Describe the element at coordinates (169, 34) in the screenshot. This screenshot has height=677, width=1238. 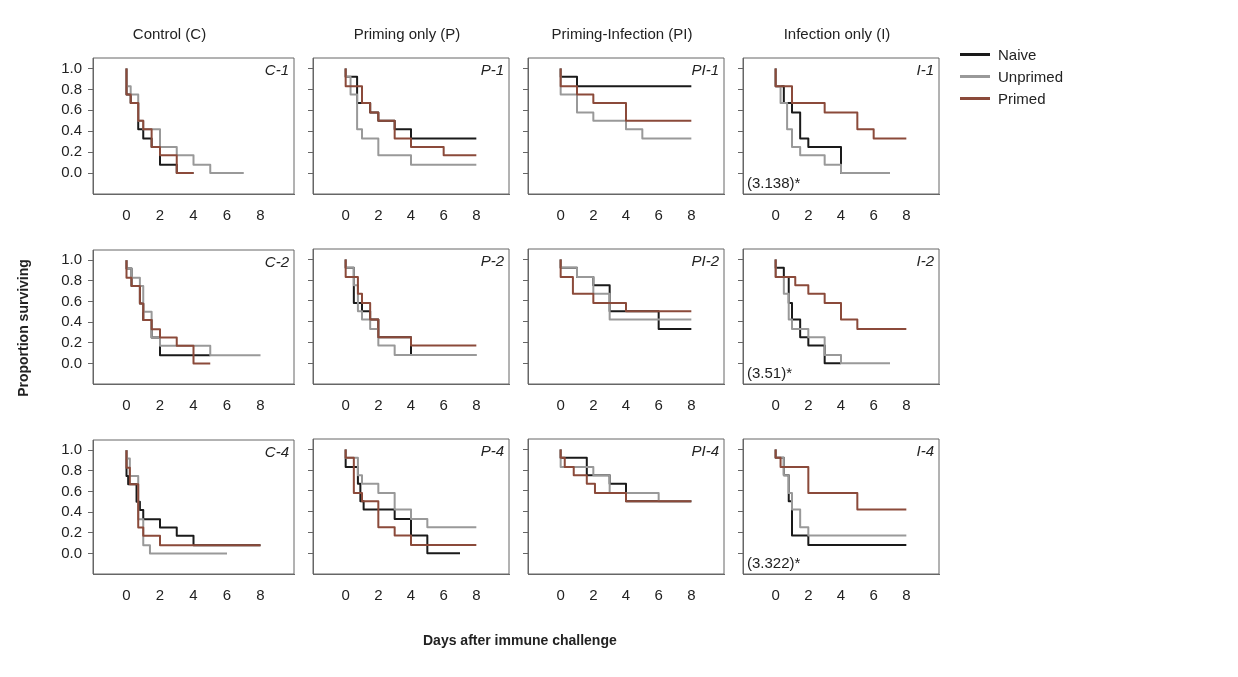
I see `chart-title: Control (C)` at that location.